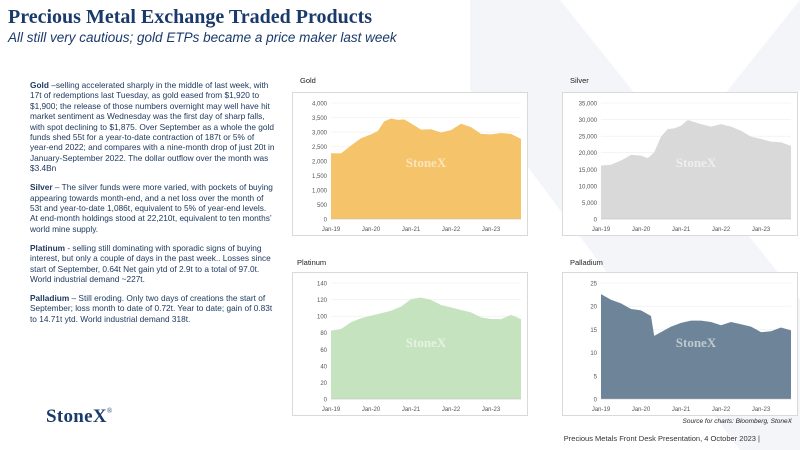 The width and height of the screenshot is (800, 450). Describe the element at coordinates (588, 121) in the screenshot. I see `y-tick-label: 30,000` at that location.